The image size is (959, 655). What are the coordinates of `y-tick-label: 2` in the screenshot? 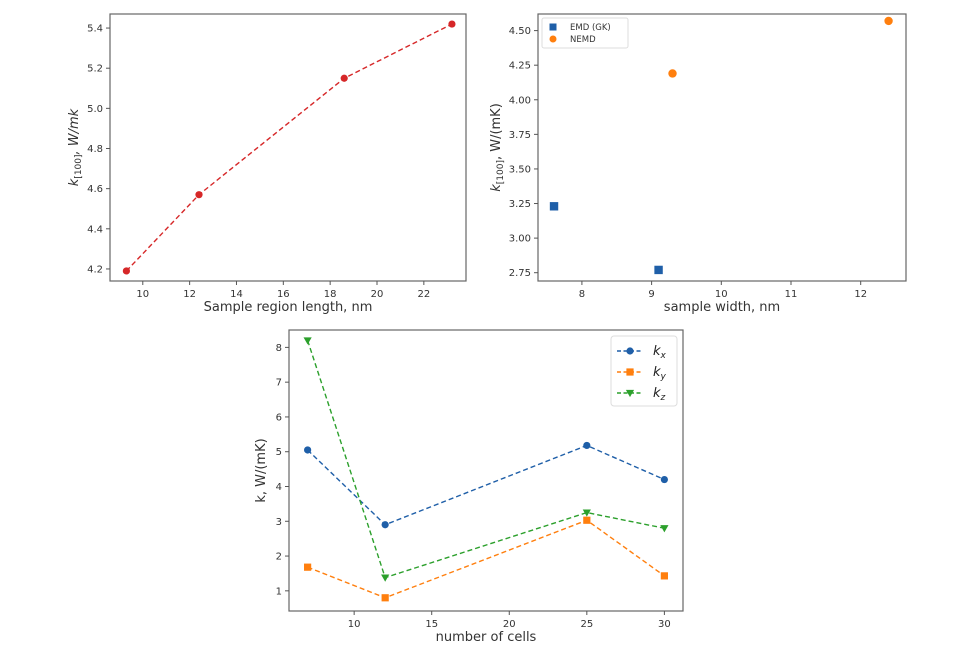 It's located at (279, 557).